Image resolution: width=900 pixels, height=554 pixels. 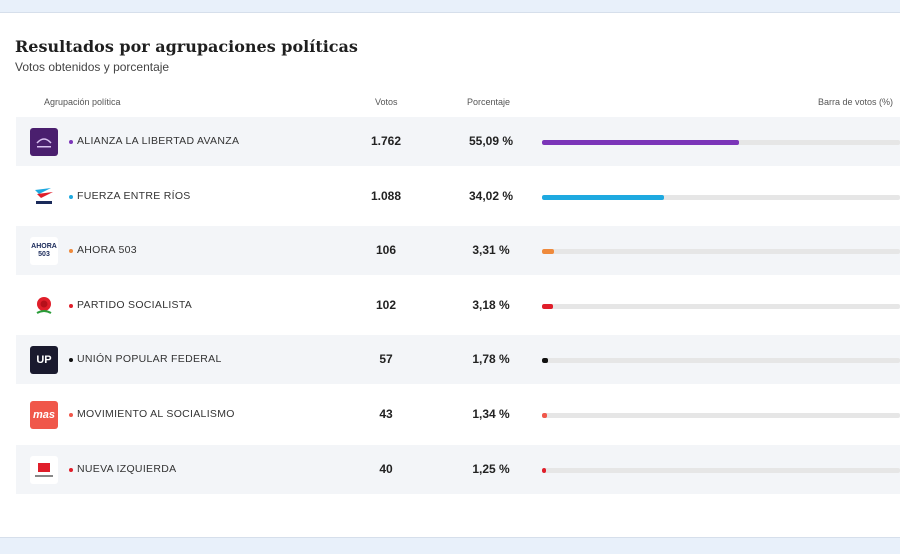 What do you see at coordinates (134, 195) in the screenshot?
I see `party-name: FUERZA ENTRE RÍOS` at bounding box center [134, 195].